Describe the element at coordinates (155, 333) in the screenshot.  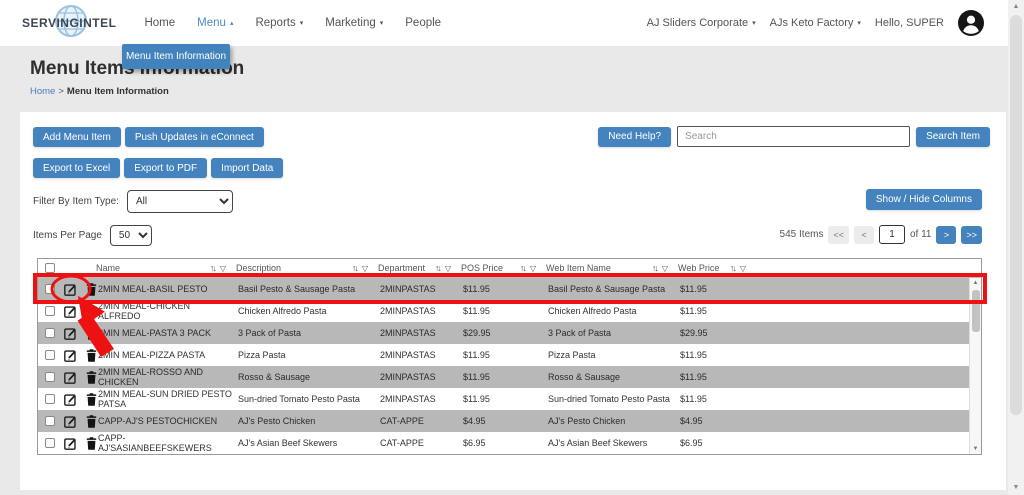
I see `cell-name: 2MIN MEAL-PASTA 3 PACK` at that location.